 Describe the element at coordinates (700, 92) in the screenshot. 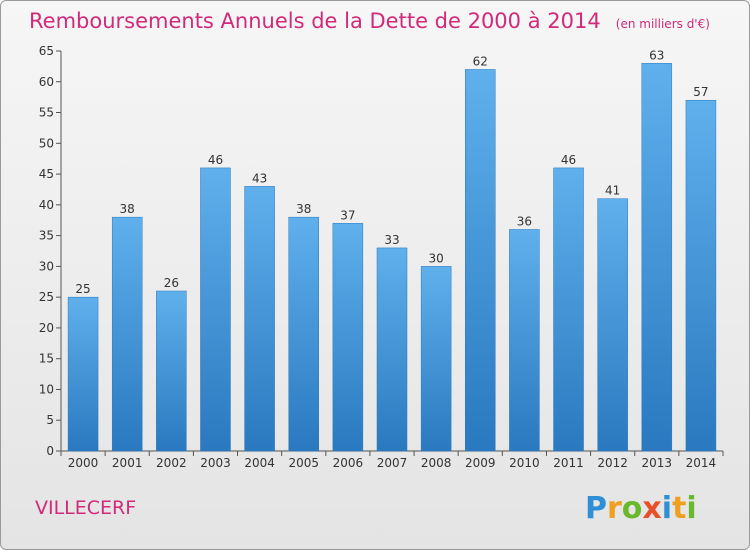

I see `bar-value-label: 57` at that location.